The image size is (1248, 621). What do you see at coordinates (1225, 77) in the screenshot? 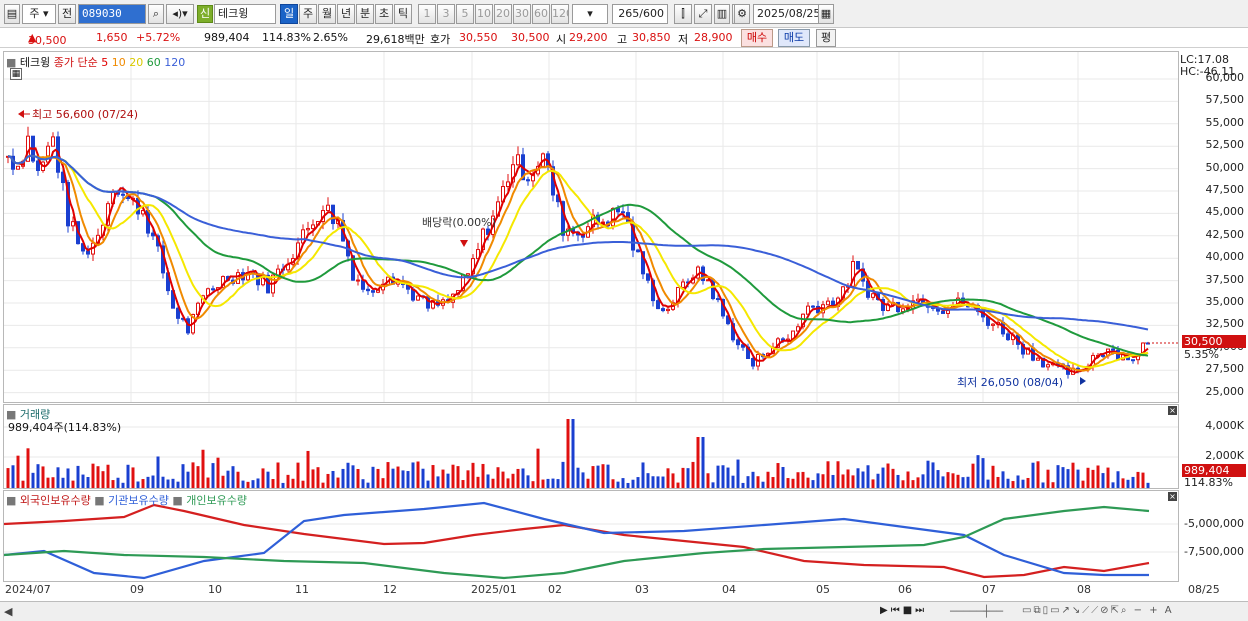
I see `price-y-label-0: 60,000` at bounding box center [1225, 77].